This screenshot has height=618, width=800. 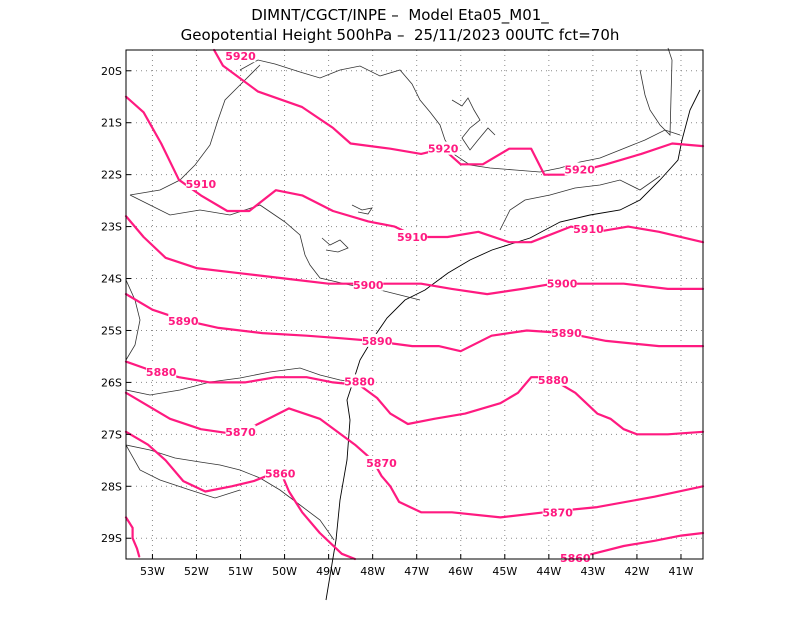 What do you see at coordinates (111, 486) in the screenshot?
I see `lat-tick-label: 28S` at bounding box center [111, 486].